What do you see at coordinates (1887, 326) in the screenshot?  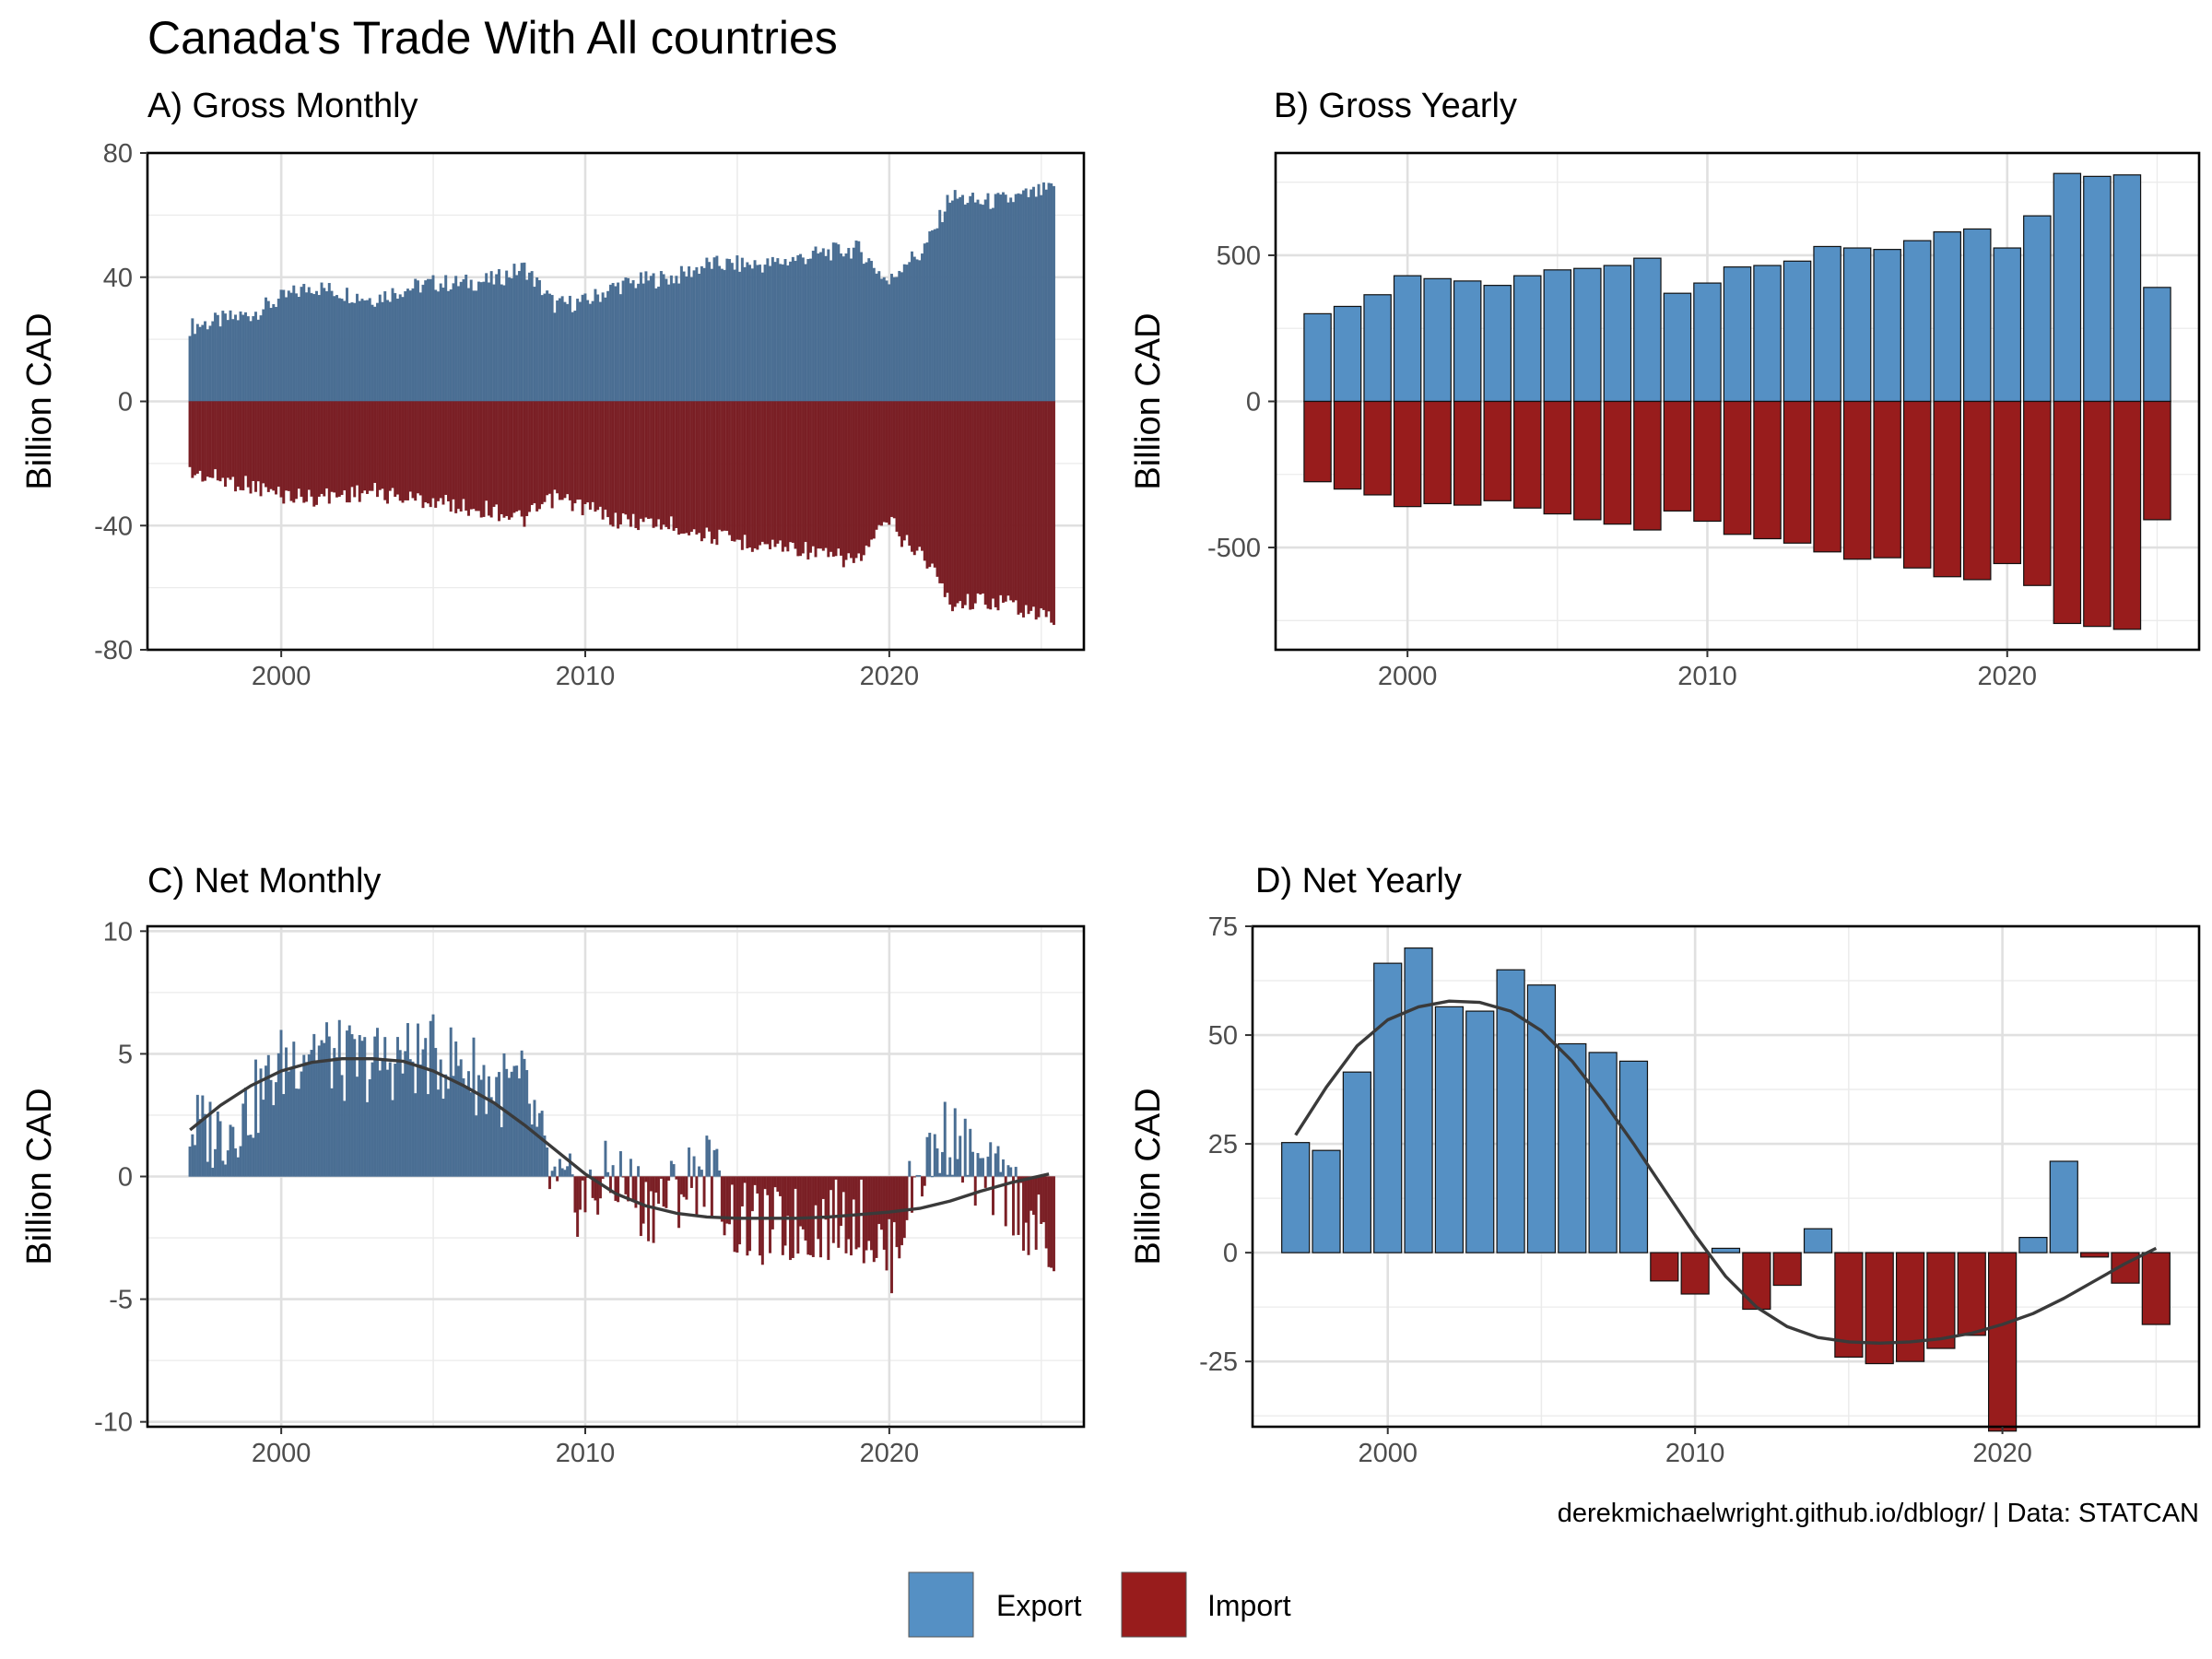 I see `bar-export-2016` at bounding box center [1887, 326].